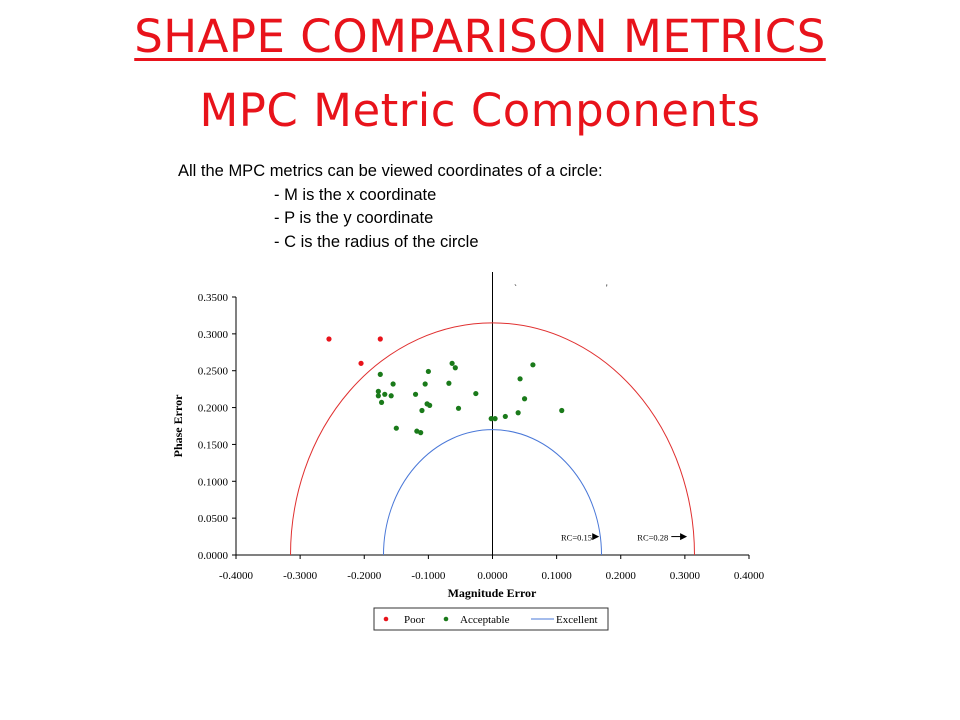 This screenshot has height=720, width=960. Describe the element at coordinates (354, 218) in the screenshot. I see `bullet-p: - P is the y coordinate` at that location.